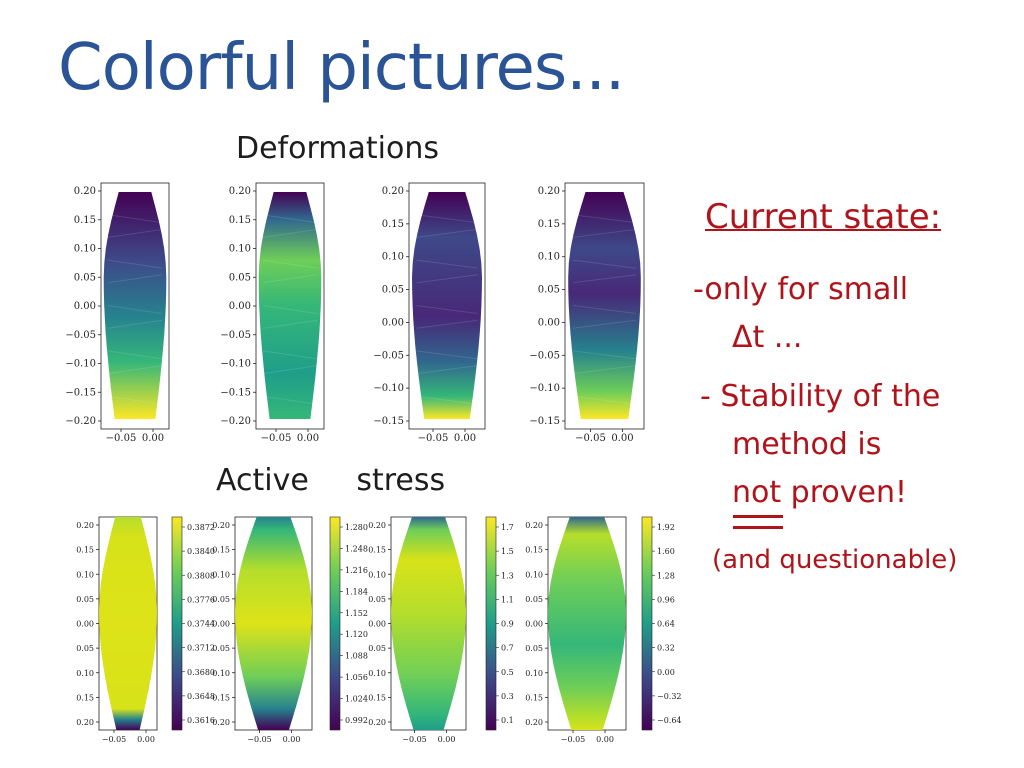 The image size is (1024, 768). Describe the element at coordinates (356, 613) in the screenshot. I see `colorbar-label: 1.152` at that location.